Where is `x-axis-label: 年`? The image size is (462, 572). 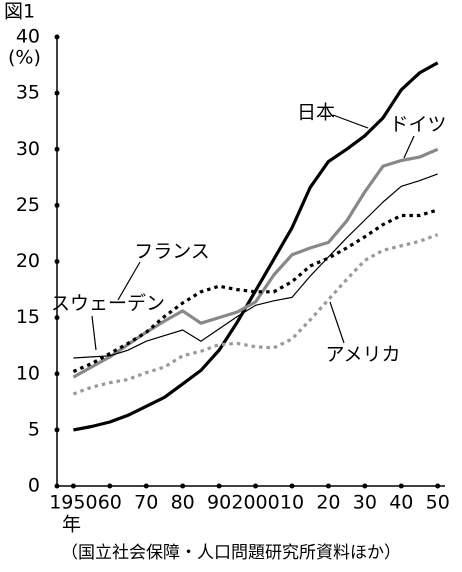 x-axis-label: 年 is located at coordinates (71, 525).